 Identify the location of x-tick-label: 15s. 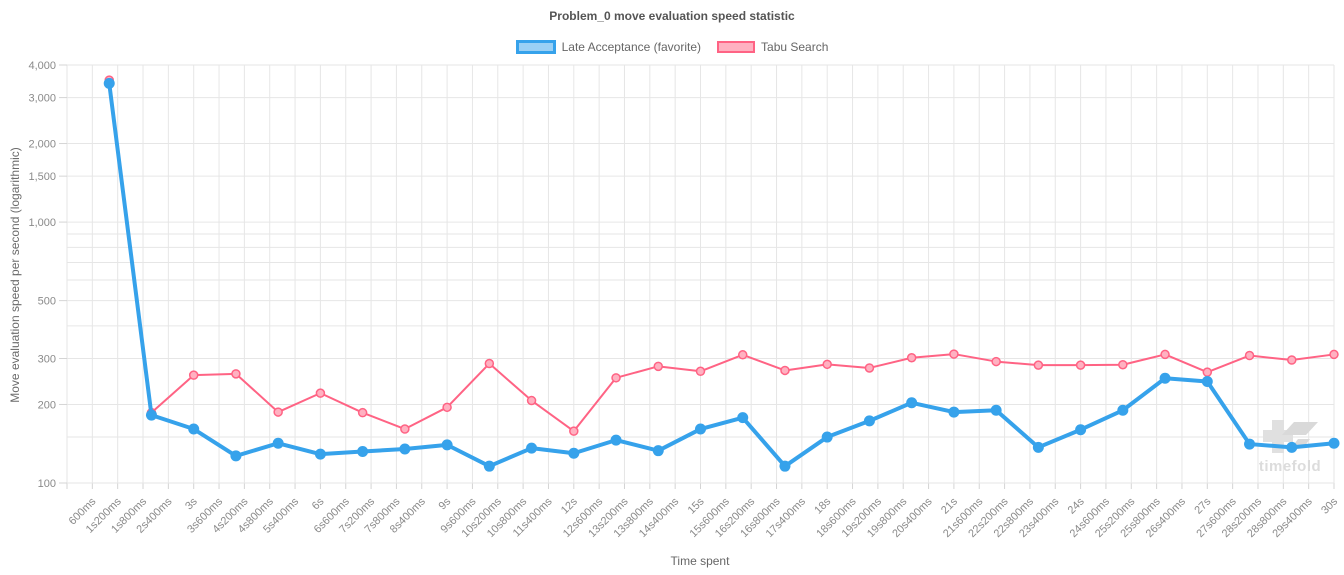
(696, 505).